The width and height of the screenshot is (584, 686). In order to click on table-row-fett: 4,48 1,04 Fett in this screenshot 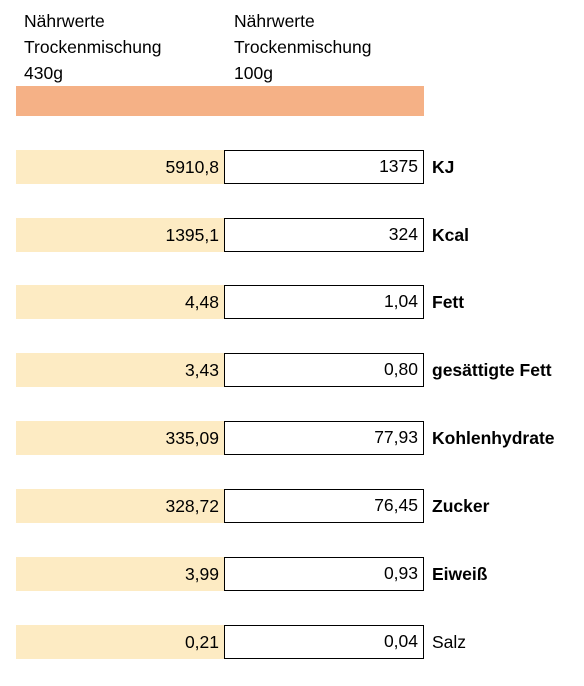, I will do `click(292, 302)`.